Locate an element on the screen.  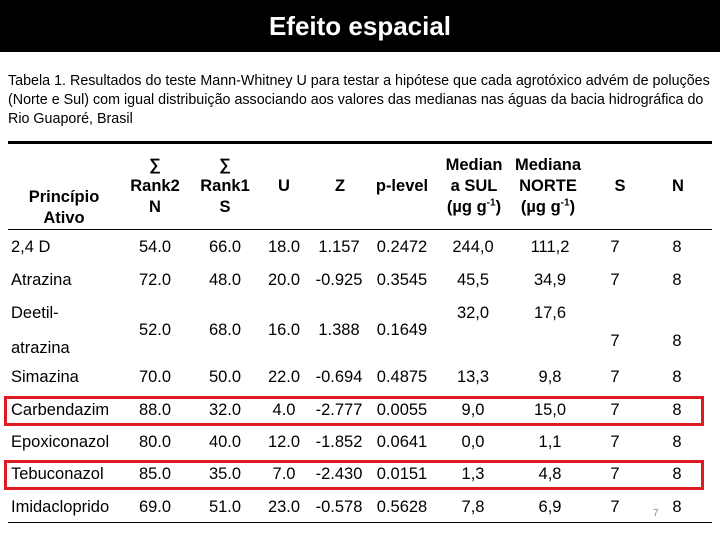
cell-rank1: 68.0 is located at coordinates (225, 330).